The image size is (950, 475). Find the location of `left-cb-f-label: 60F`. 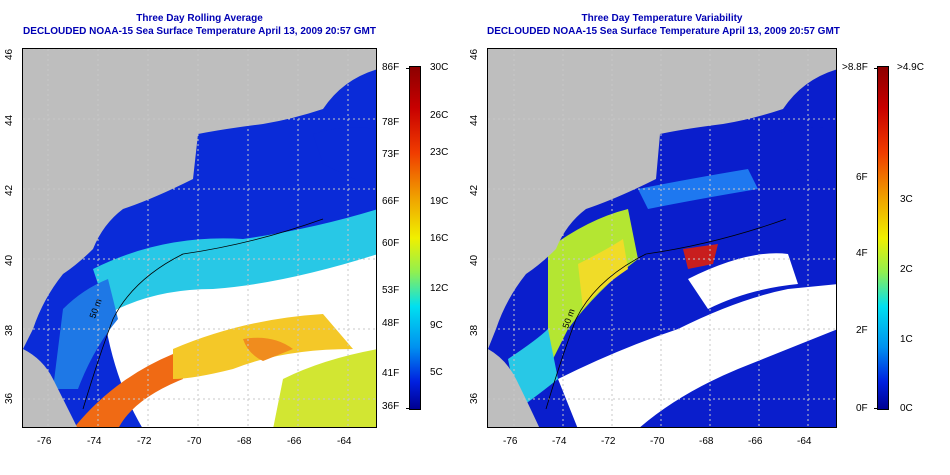

left-cb-f-label: 60F is located at coordinates (391, 243).